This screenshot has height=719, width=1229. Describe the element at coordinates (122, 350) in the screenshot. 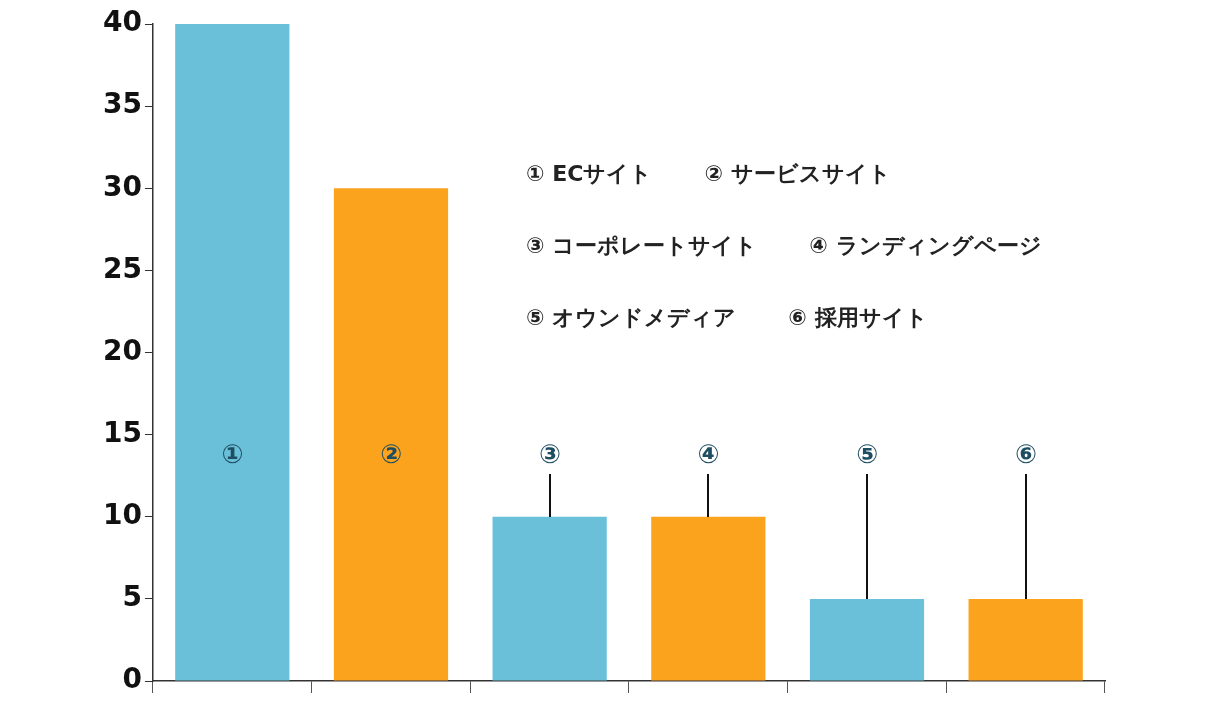

I see `y-tick-label: 20` at that location.